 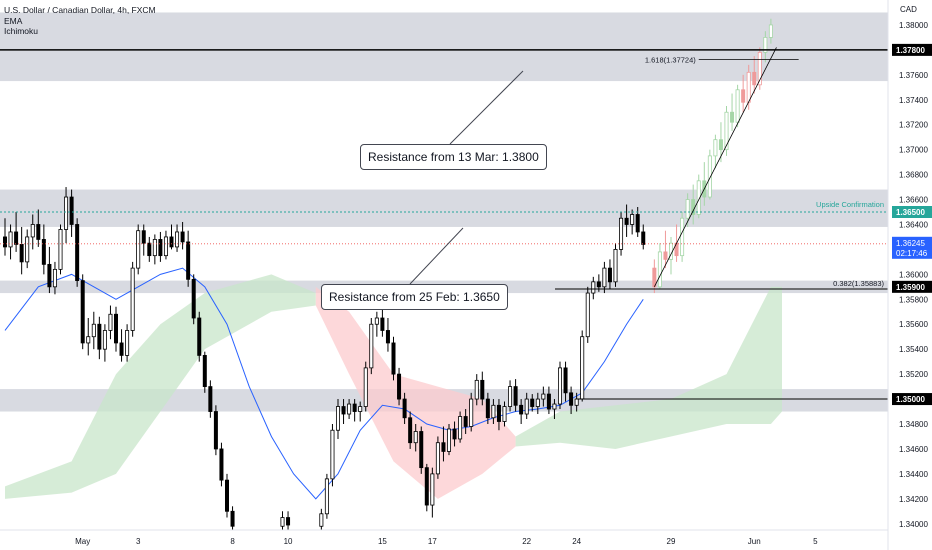 What do you see at coordinates (670, 59) in the screenshot?
I see `fib-1618-label: 1.618(1.37724)` at bounding box center [670, 59].